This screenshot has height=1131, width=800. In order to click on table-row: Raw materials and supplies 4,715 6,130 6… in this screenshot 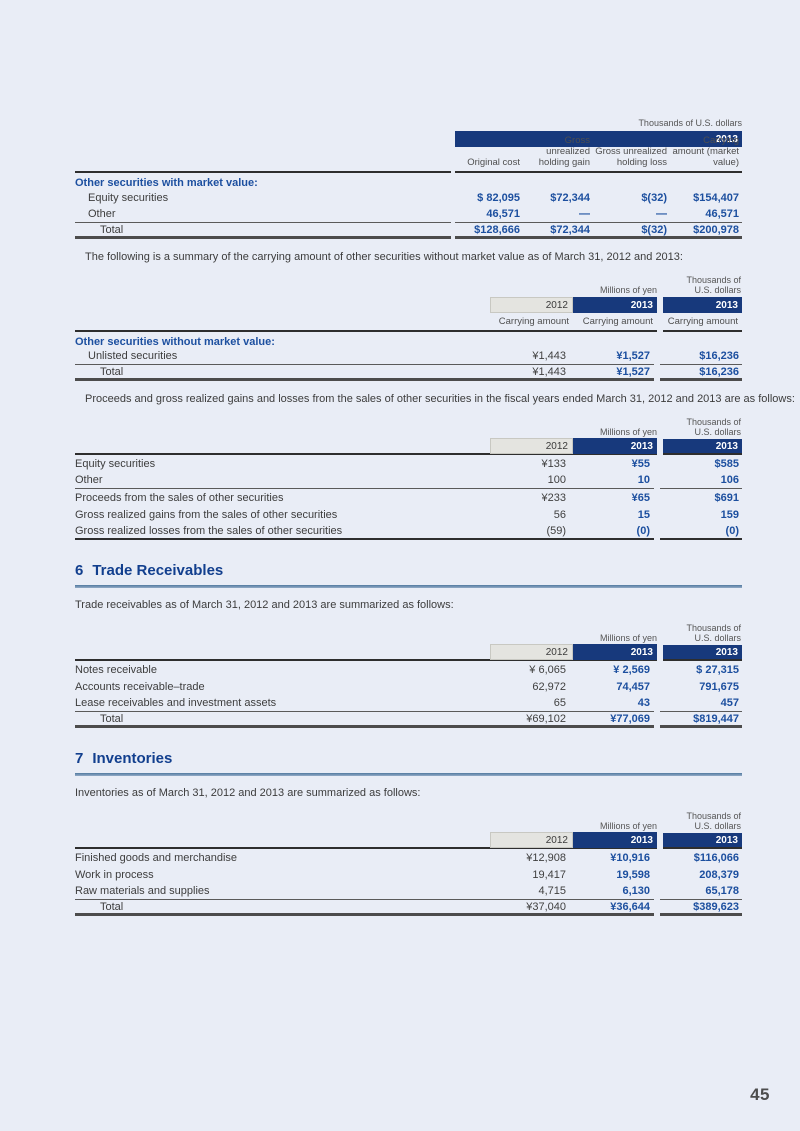, I will do `click(408, 891)`.